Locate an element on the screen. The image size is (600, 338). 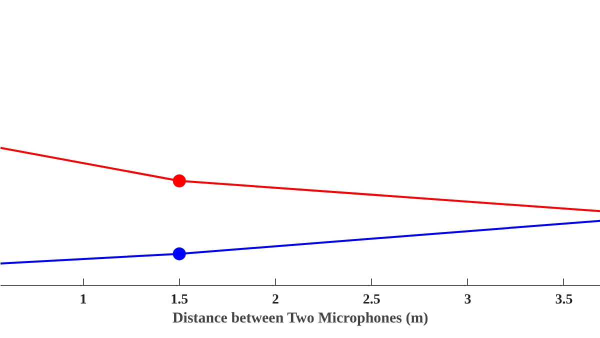
x-tick-label: 1 is located at coordinates (83, 300).